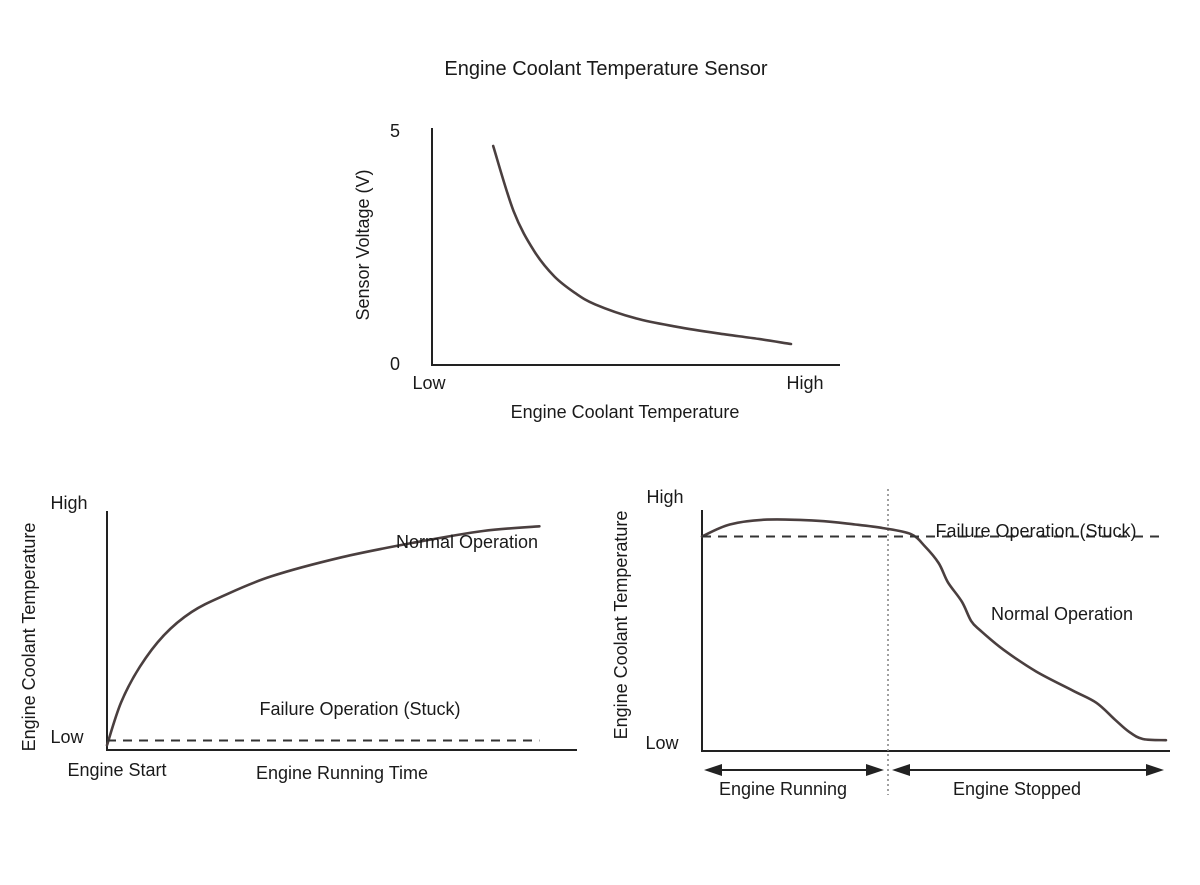 This screenshot has width=1200, height=885. What do you see at coordinates (359, 709) in the screenshot?
I see `running-stuck-label: Failure Operation (Stuck)` at bounding box center [359, 709].